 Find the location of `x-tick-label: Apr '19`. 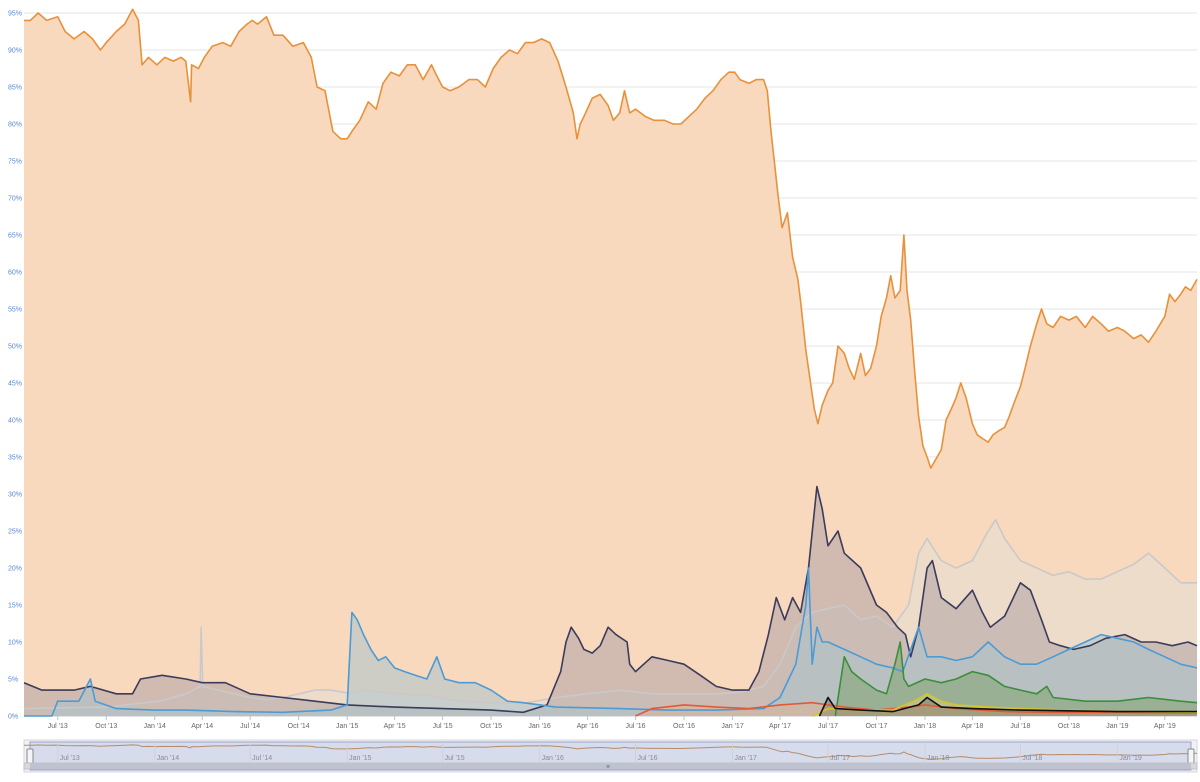

x-tick-label: Apr '19 is located at coordinates (1165, 726).